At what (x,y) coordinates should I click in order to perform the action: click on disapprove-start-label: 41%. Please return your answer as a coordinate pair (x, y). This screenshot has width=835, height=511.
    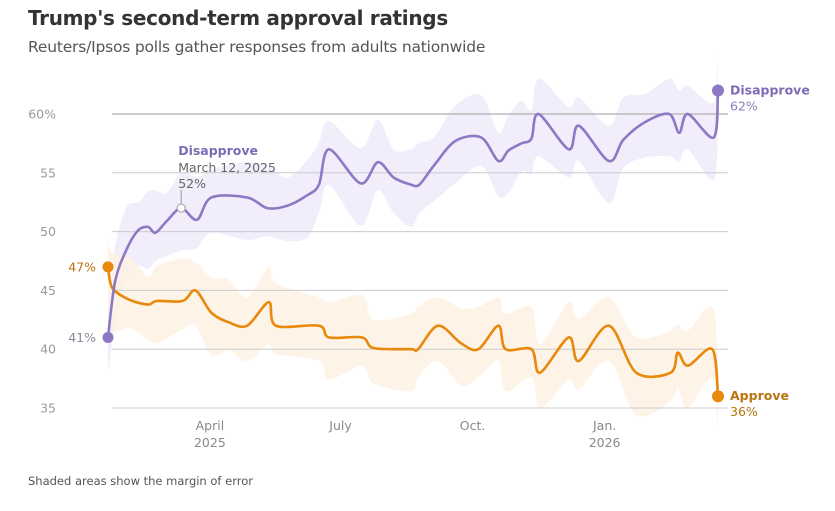
    Looking at the image, I should click on (82, 337).